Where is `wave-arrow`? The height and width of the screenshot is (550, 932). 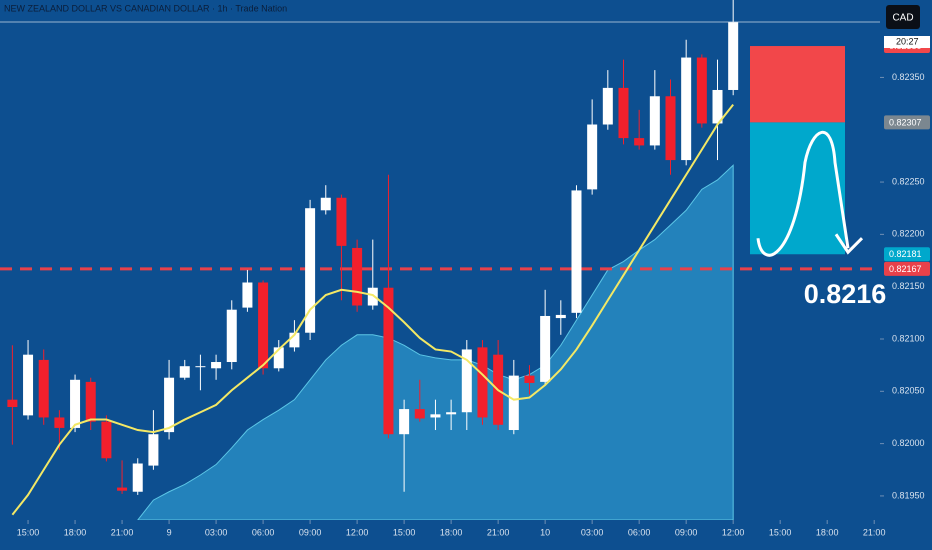
wave-arrow is located at coordinates (803, 193).